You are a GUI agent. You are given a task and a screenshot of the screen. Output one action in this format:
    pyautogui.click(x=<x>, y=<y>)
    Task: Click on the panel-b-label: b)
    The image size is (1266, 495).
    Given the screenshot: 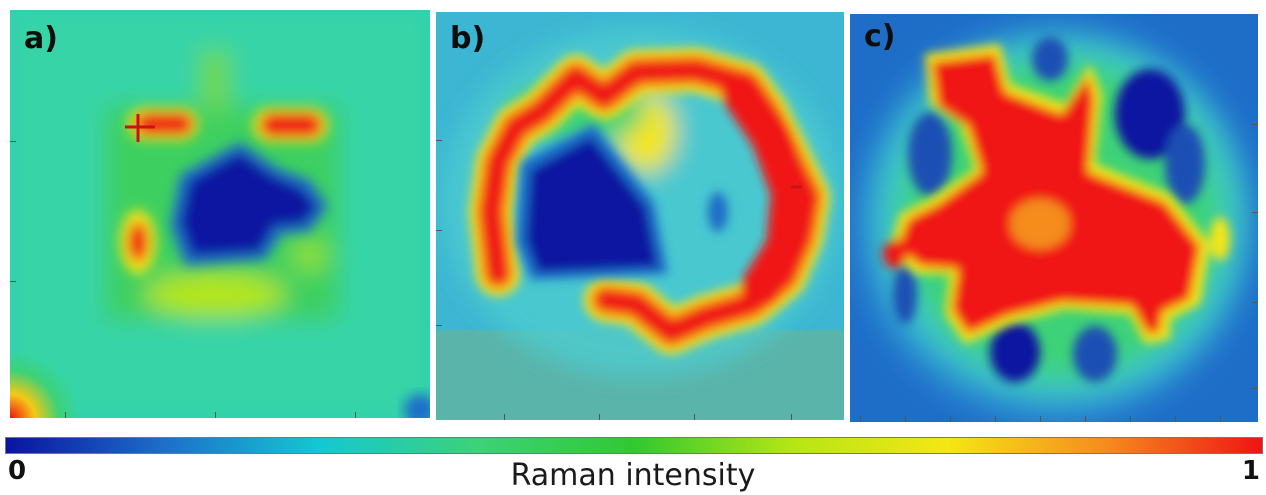 What is the action you would take?
    pyautogui.click(x=468, y=38)
    